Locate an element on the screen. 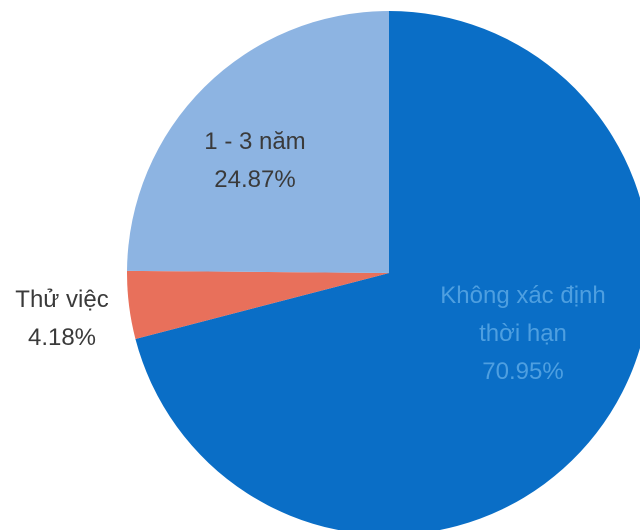  slice-value-label: 4.18% is located at coordinates (62, 337).